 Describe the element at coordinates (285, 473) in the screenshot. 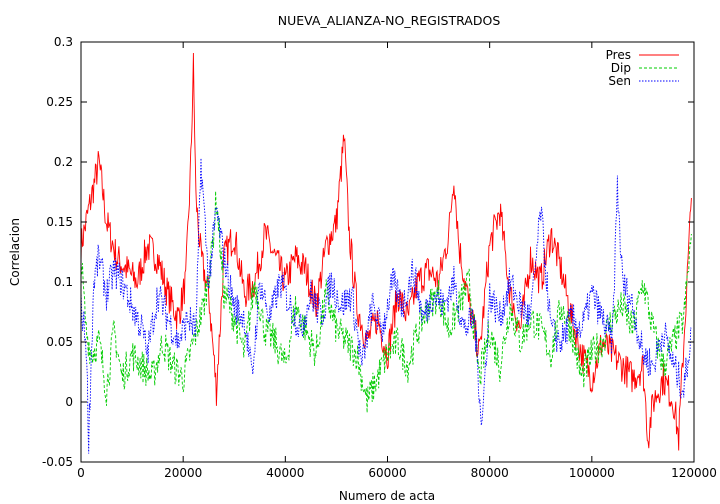

I see `x-tick-label: 40000` at that location.